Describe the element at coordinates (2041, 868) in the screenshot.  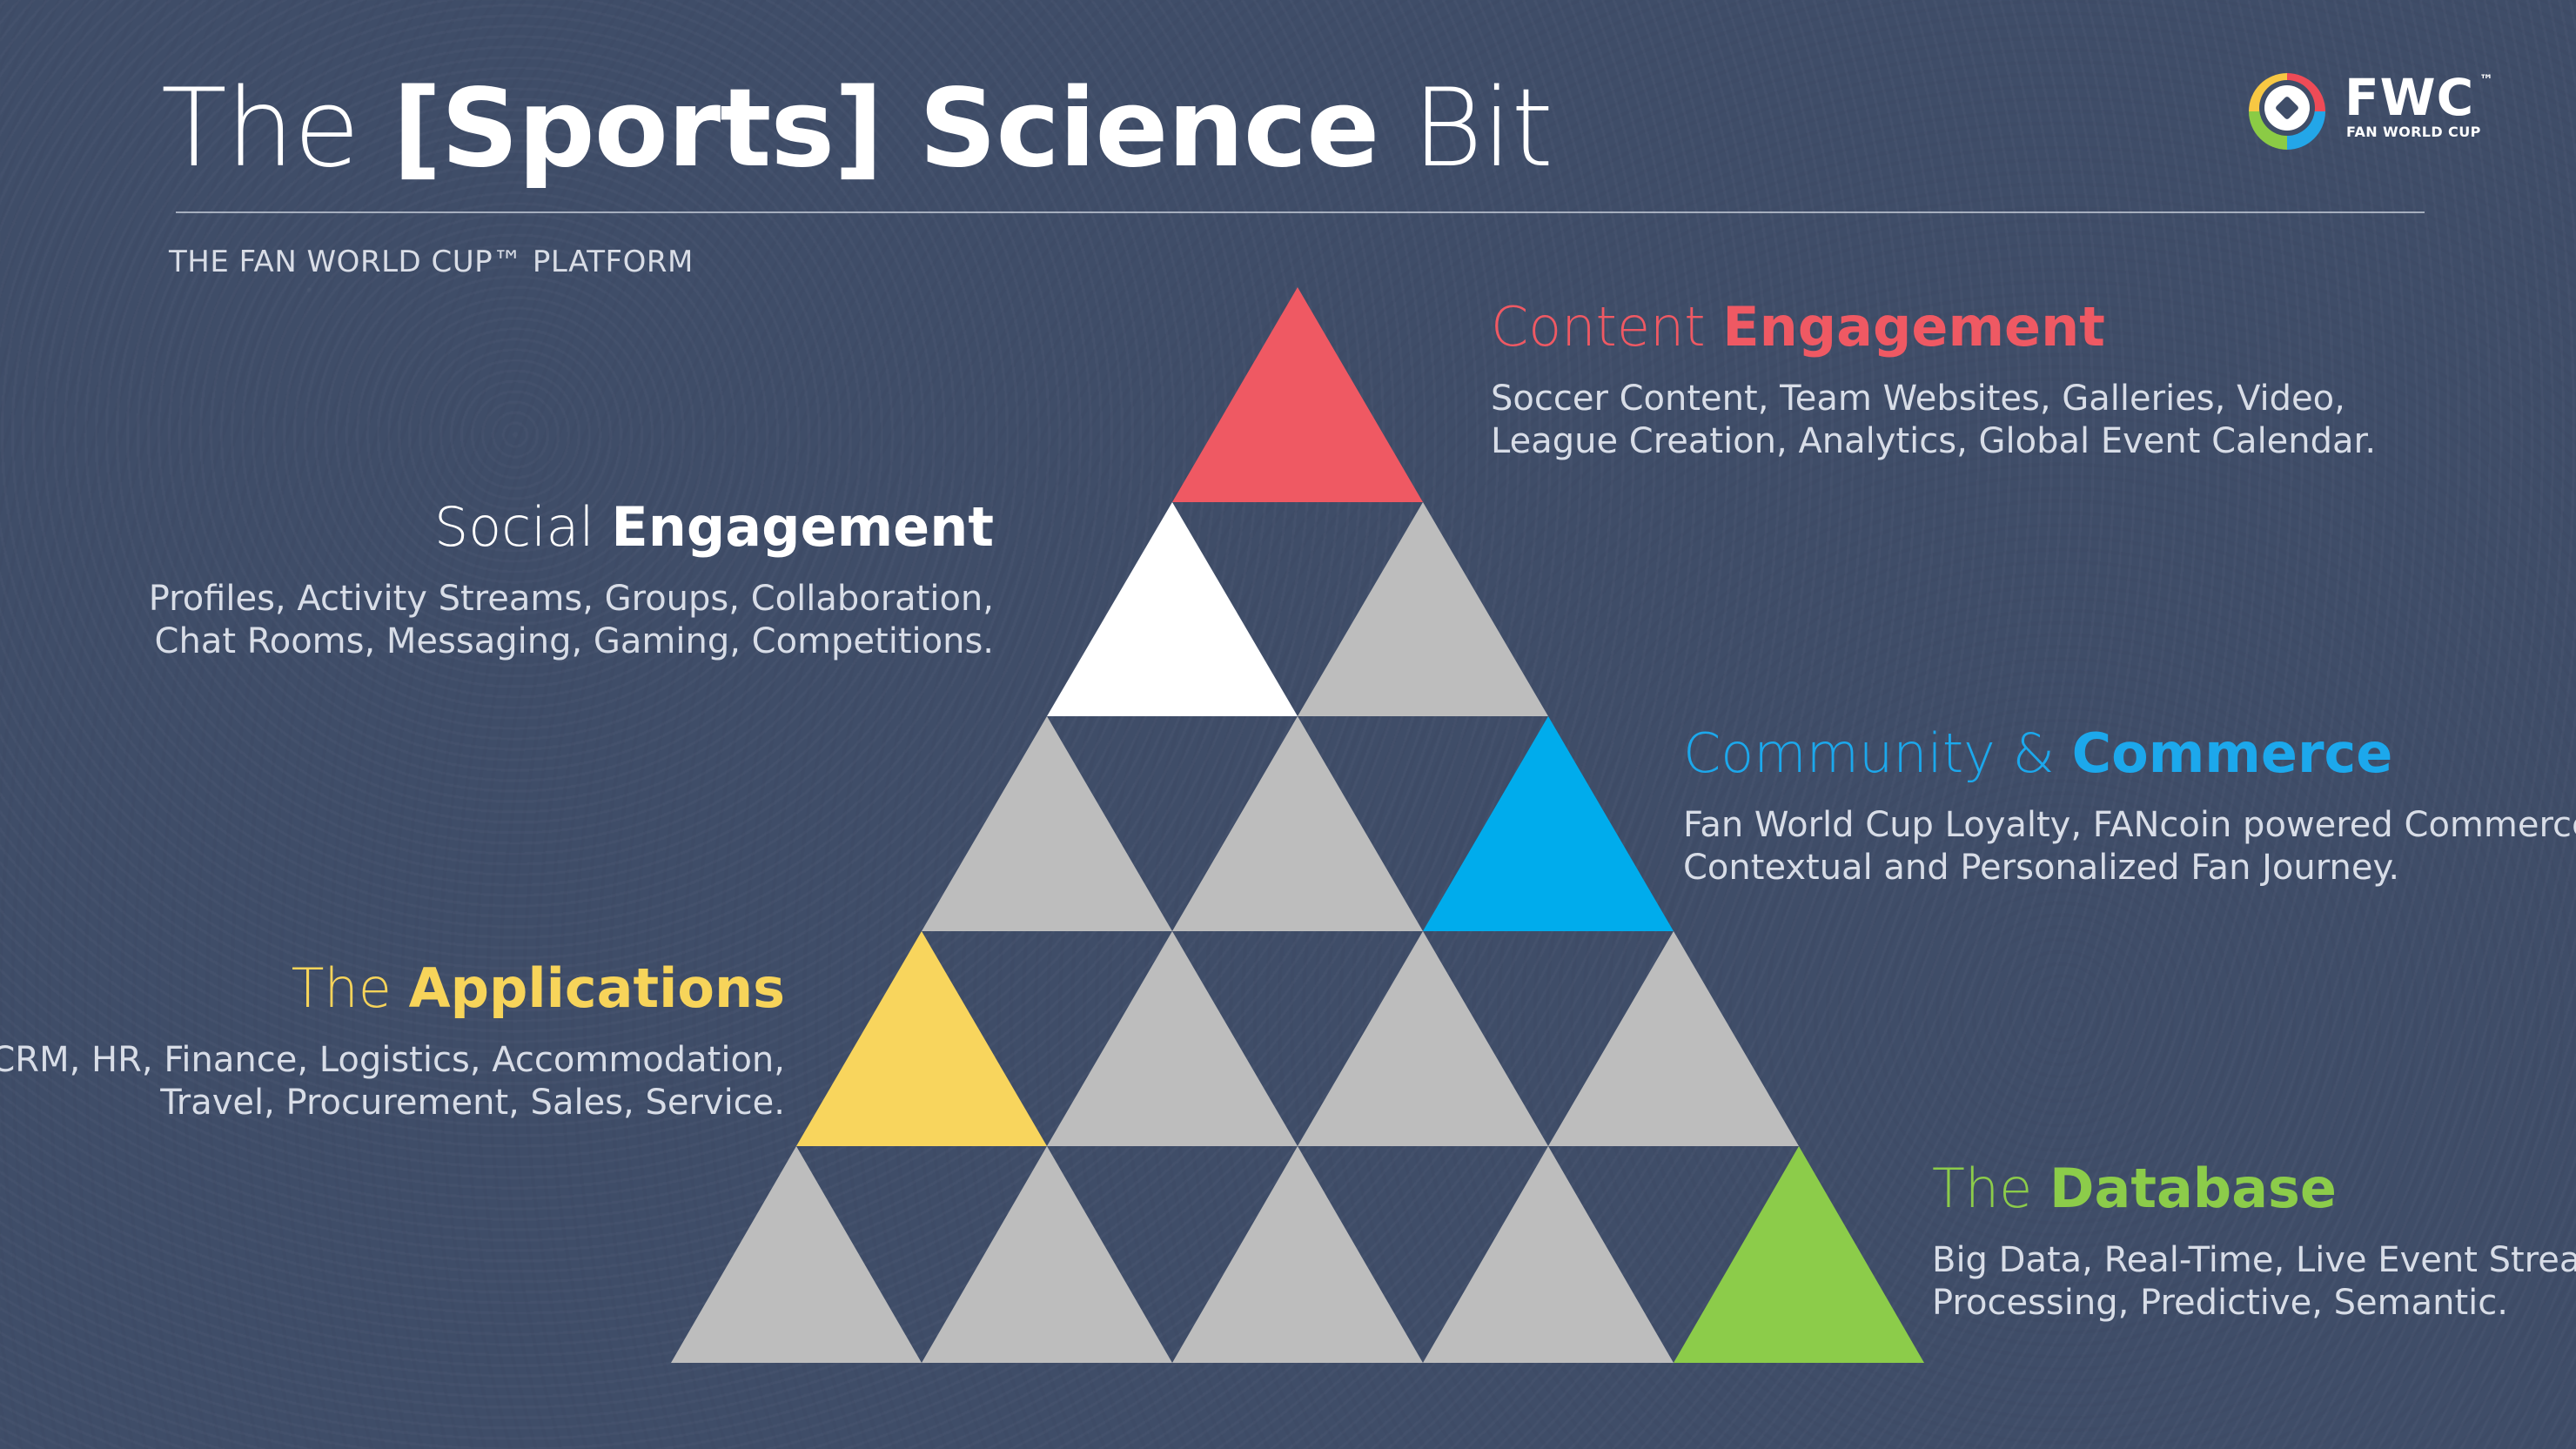
I see `community-description-line: Contextual and Personalized Fan Journey.` at that location.